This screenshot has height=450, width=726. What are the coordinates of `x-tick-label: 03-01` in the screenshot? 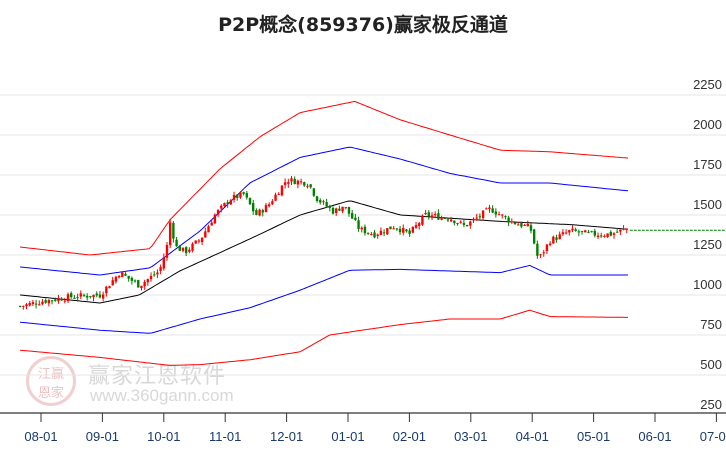 It's located at (470, 436).